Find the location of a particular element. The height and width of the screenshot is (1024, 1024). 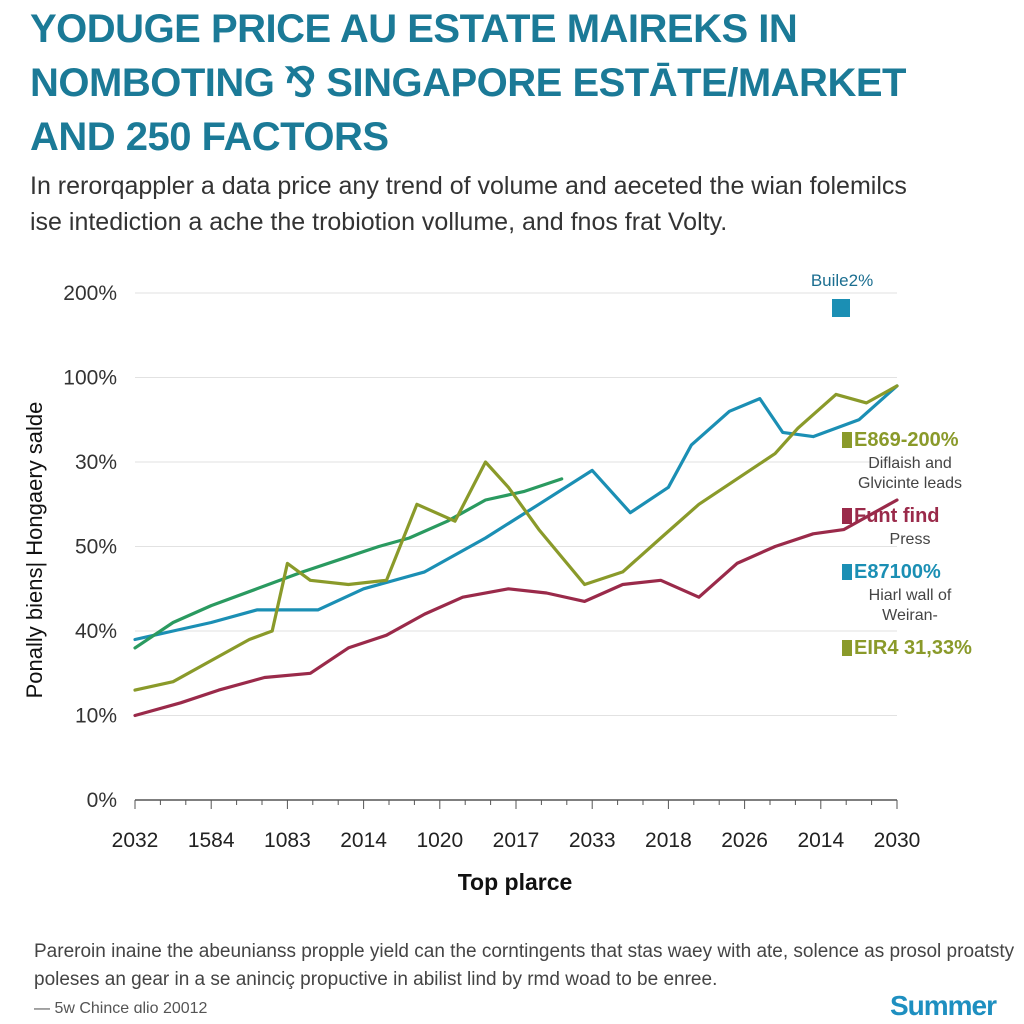

y-tick-label: 0% is located at coordinates (102, 800).